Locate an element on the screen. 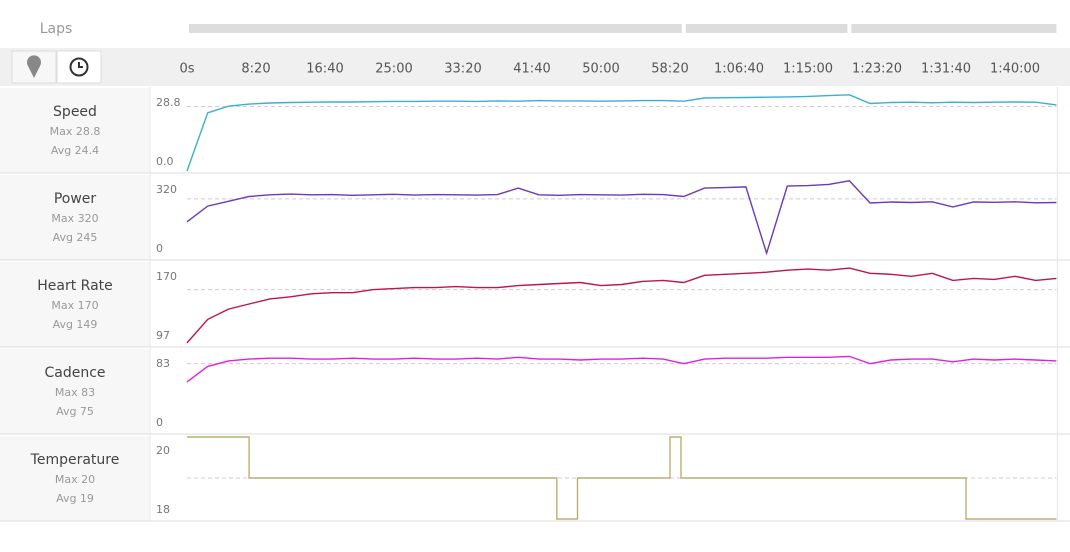 The height and width of the screenshot is (552, 1070). panel-title: Heart Rate is located at coordinates (75, 286).